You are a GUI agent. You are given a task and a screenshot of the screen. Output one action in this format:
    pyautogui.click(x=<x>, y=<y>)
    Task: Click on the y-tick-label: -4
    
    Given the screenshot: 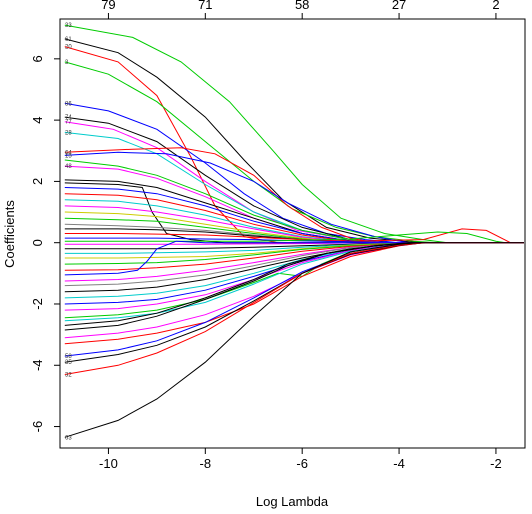 What is the action you would take?
    pyautogui.click(x=37, y=365)
    